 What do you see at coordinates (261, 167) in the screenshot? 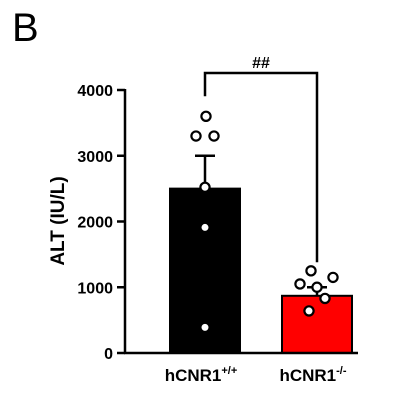
I see `significance-line` at bounding box center [261, 167].